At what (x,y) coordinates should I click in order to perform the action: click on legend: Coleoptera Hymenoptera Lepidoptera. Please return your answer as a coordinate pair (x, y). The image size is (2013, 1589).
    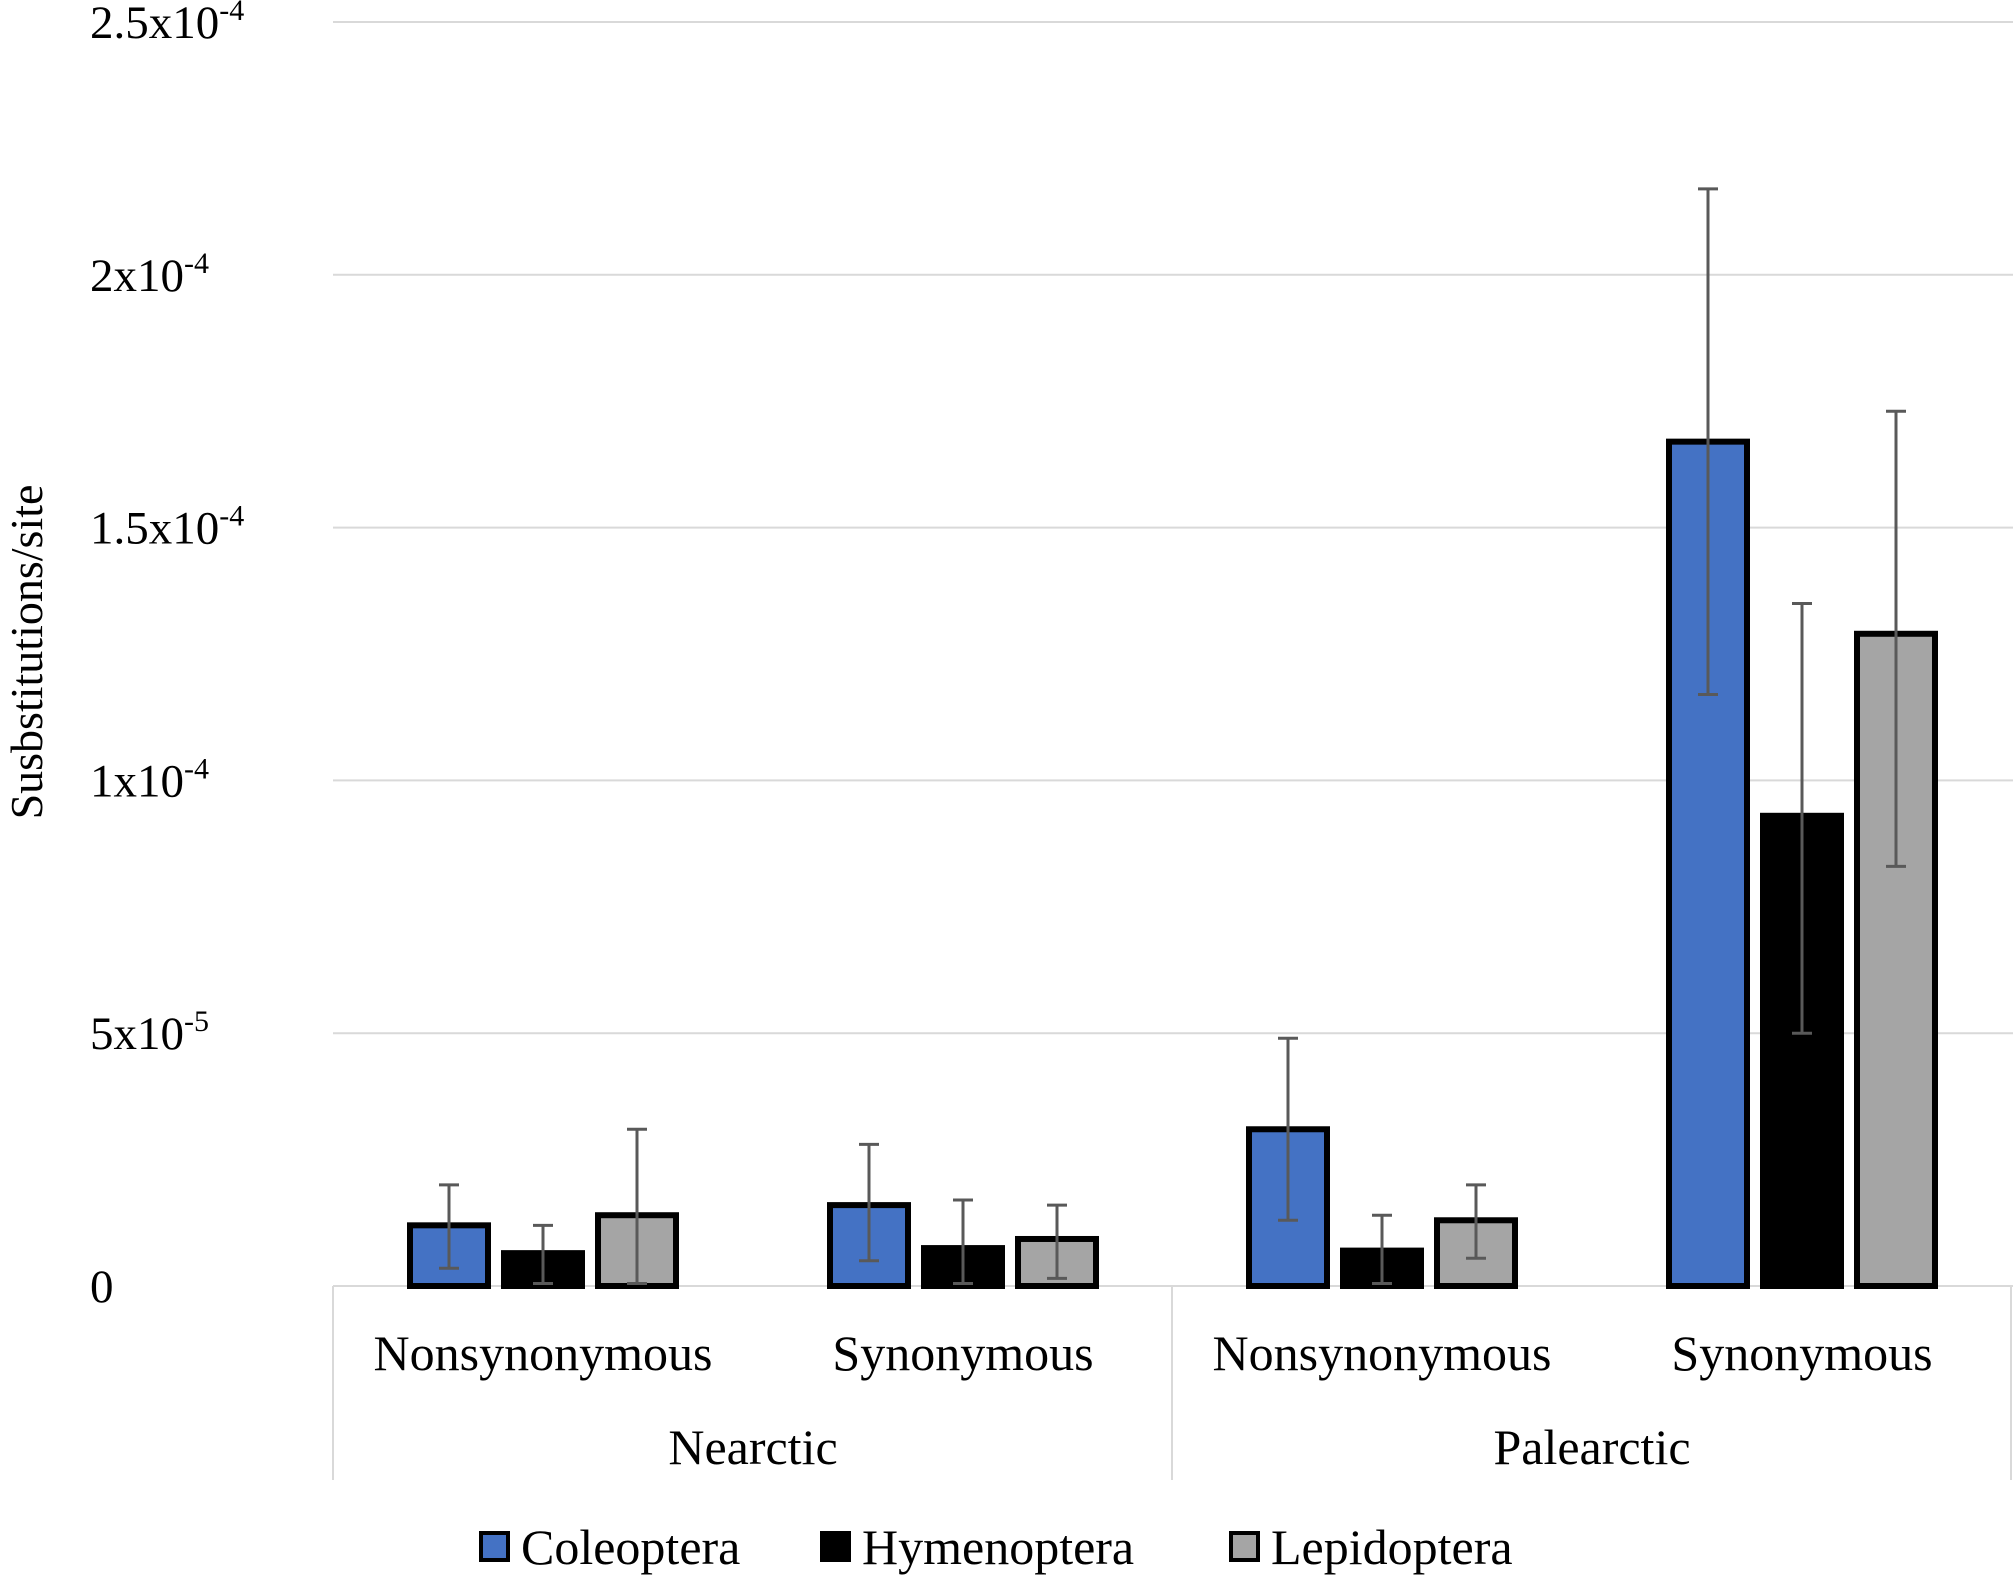
    Looking at the image, I should click on (996, 1547).